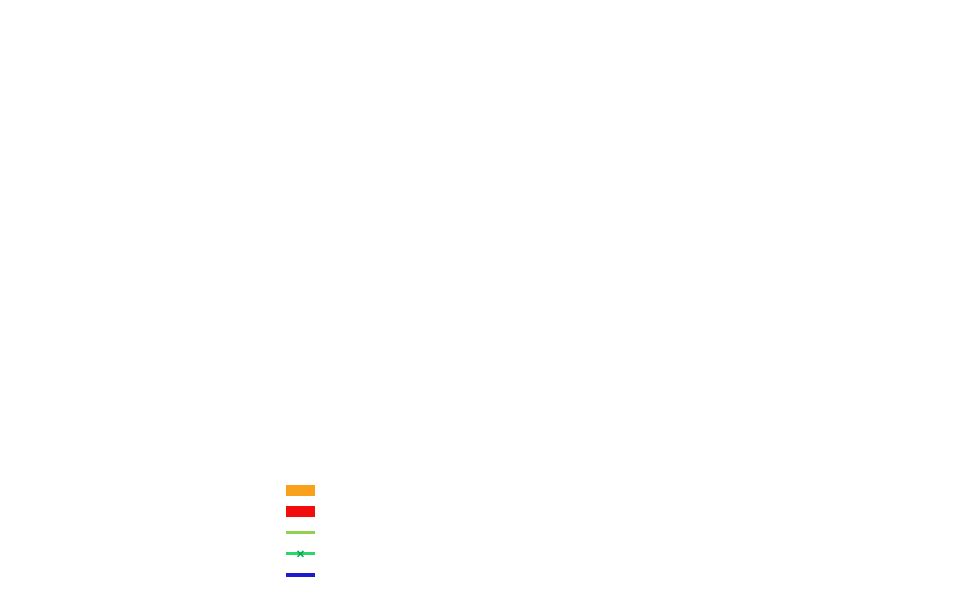 This screenshot has width=960, height=593. I want to click on legend-swatch-blue-line-icon, so click(300, 574).